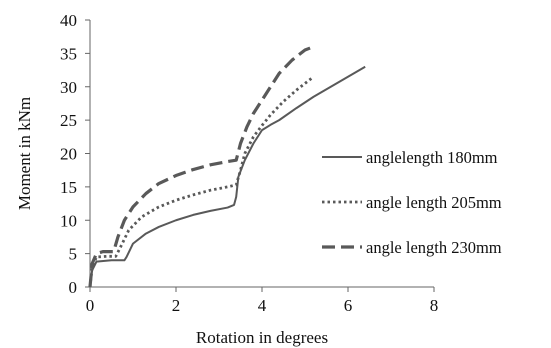  I want to click on x-tick-label: 2, so click(176, 305).